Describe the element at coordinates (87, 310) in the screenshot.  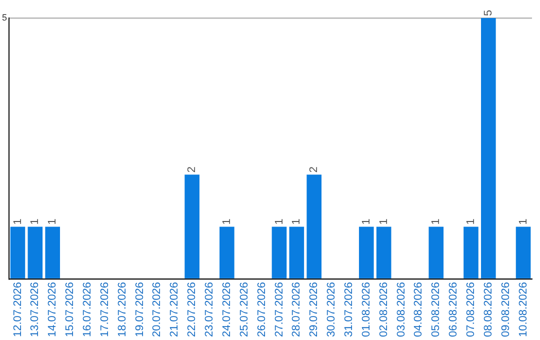
I see `x-tick-label: 16.07.2026` at that location.